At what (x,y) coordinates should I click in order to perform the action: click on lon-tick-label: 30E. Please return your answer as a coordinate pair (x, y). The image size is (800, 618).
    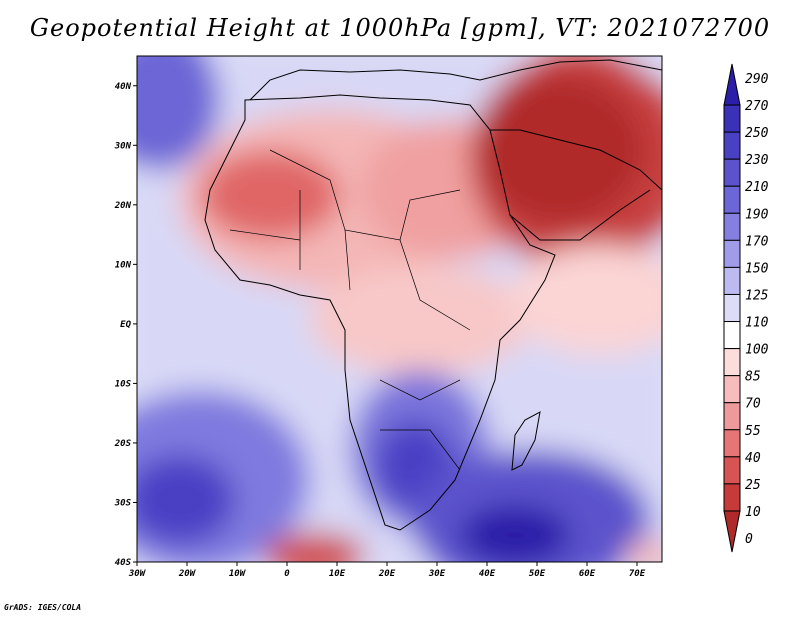
    Looking at the image, I should click on (437, 574).